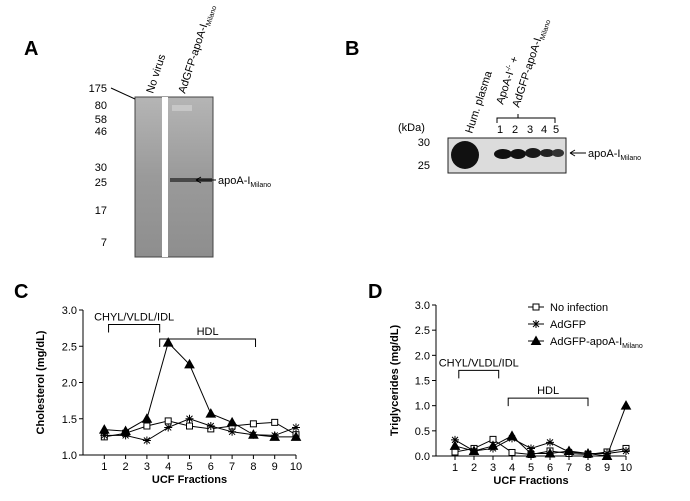 The height and width of the screenshot is (501, 690). What do you see at coordinates (21, 292) in the screenshot?
I see `panel-label: C` at bounding box center [21, 292].